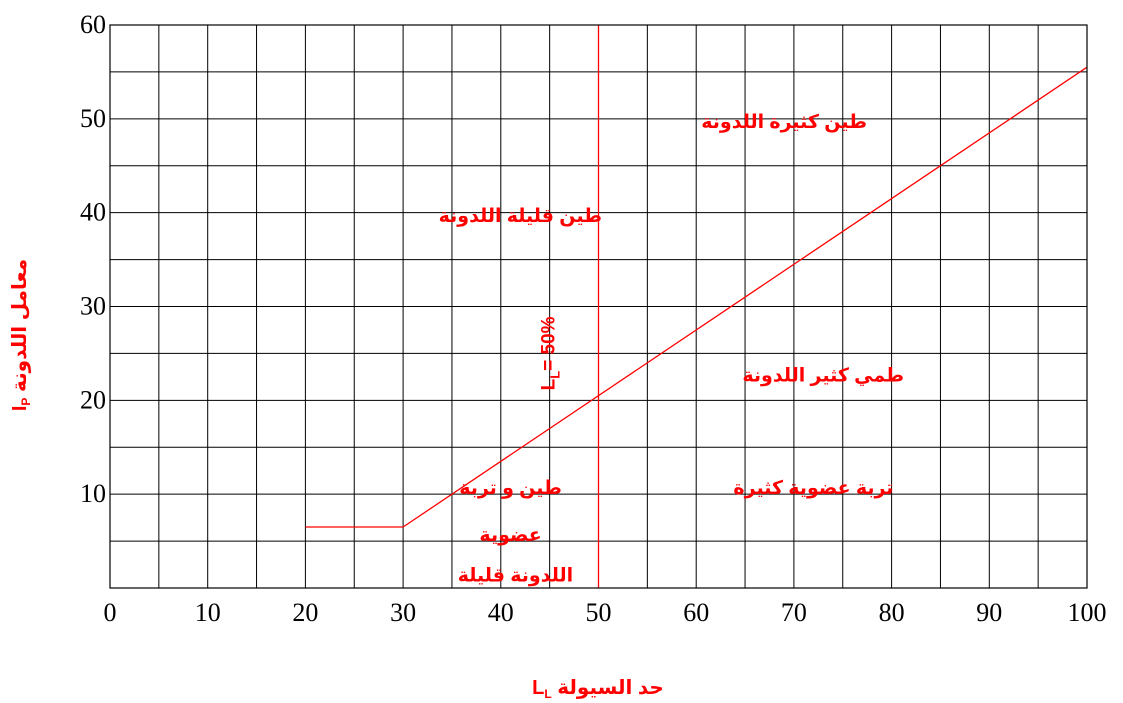  What do you see at coordinates (21, 335) in the screenshot?
I see `y-axis-label: معامل اللدونة IP` at bounding box center [21, 335].